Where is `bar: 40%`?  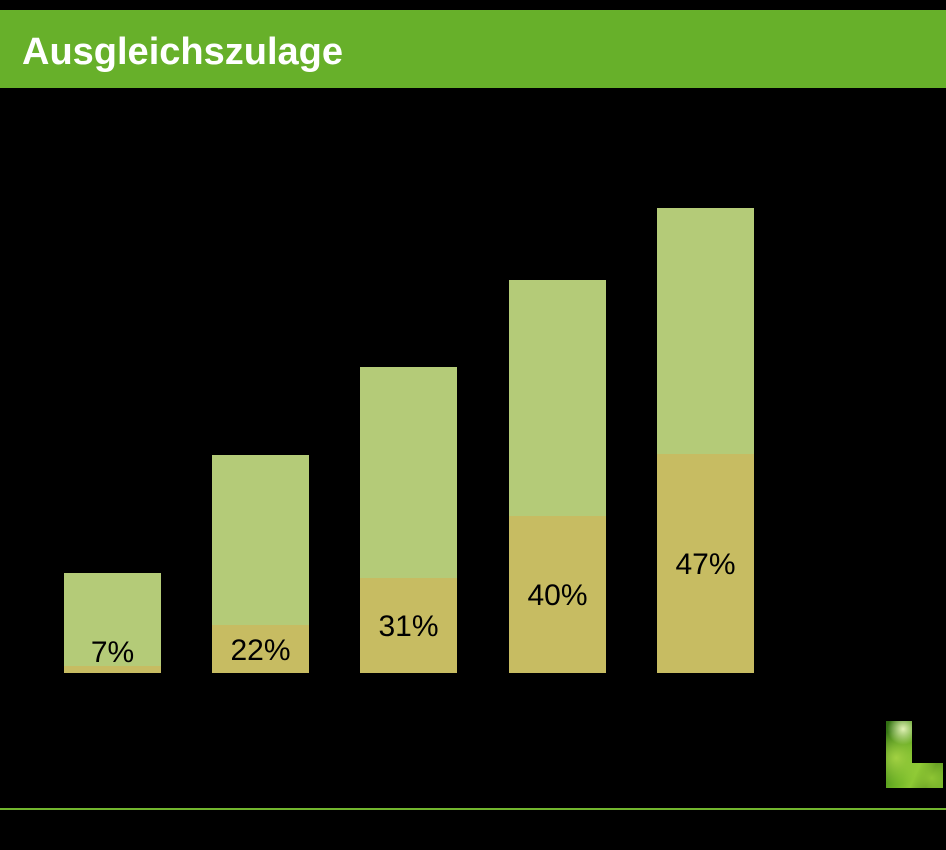 bar: 40% is located at coordinates (557, 476).